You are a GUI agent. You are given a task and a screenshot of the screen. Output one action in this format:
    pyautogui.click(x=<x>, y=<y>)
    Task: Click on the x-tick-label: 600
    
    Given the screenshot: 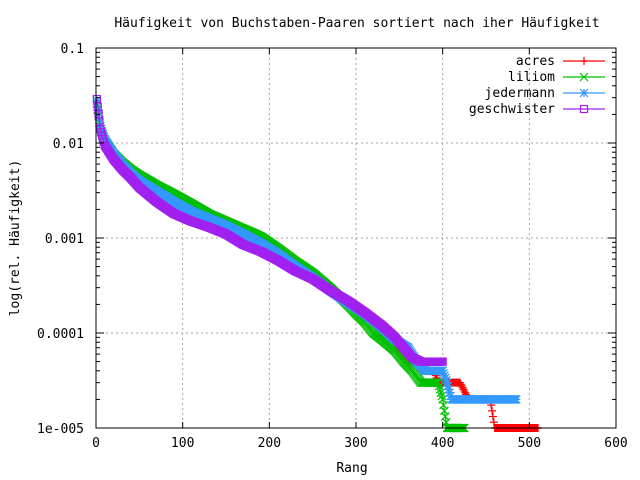 What is the action you would take?
    pyautogui.click(x=615, y=443)
    